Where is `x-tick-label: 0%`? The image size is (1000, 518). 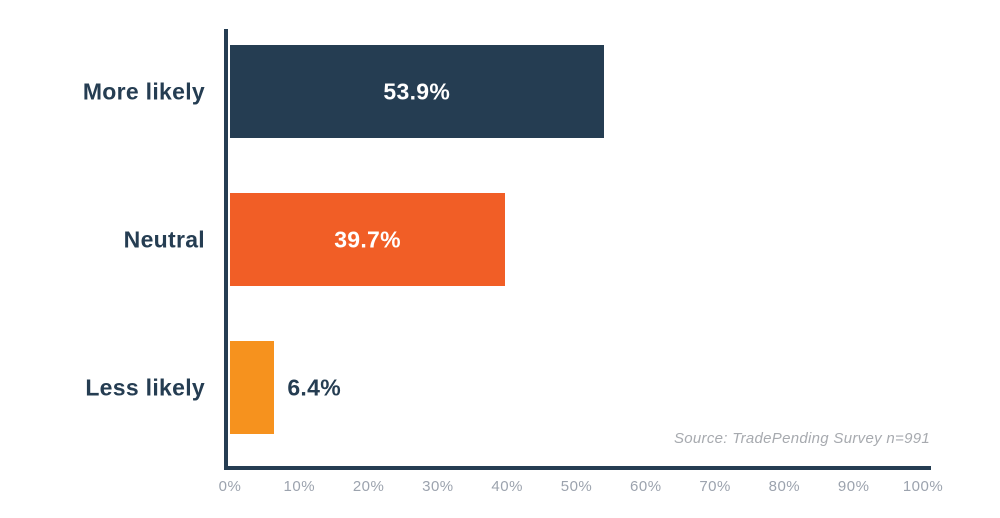
x-tick-label: 0% is located at coordinates (230, 486).